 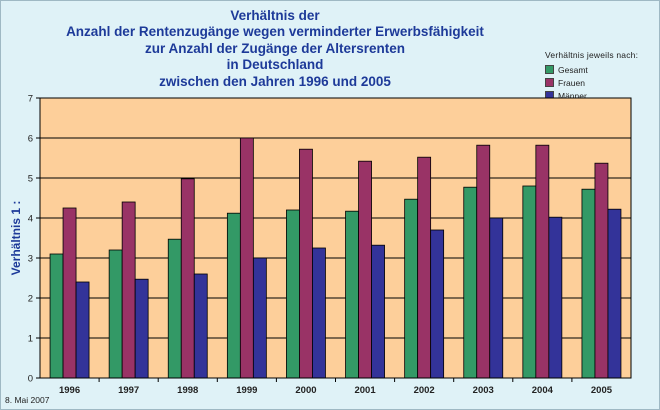 I want to click on bar-maenner-1997, so click(x=141, y=328).